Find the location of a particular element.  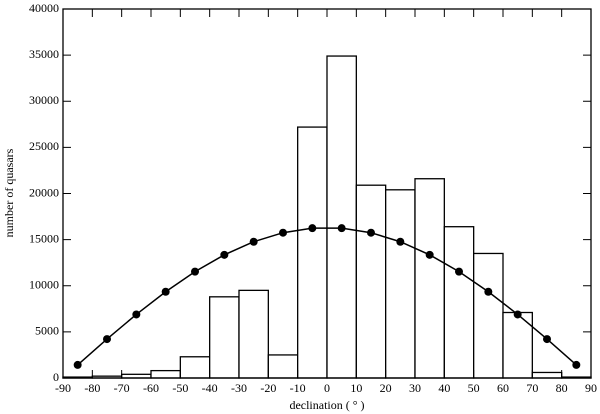

y-tick-label: 20000 is located at coordinates (44, 192).